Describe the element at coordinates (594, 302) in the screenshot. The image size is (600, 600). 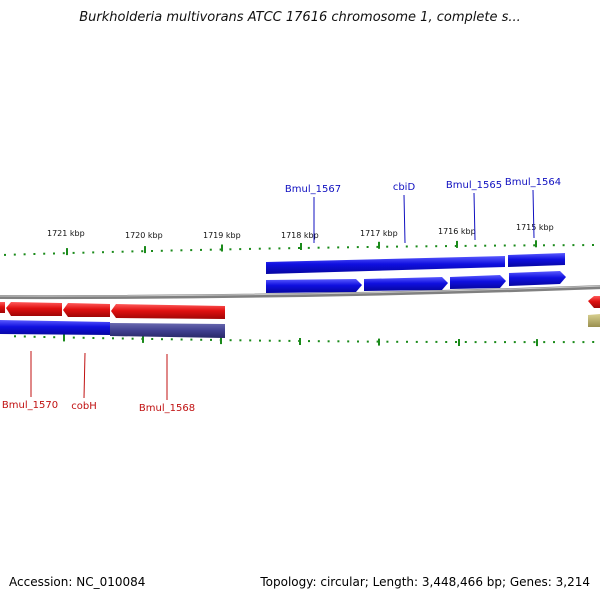
I see `right-edge-red-gene` at that location.